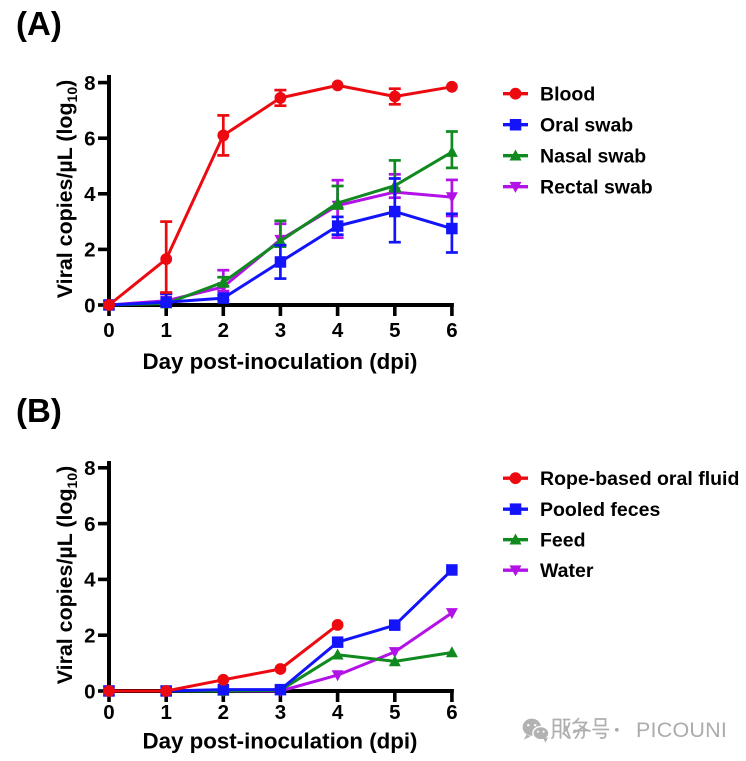 This screenshot has height=761, width=746. Describe the element at coordinates (593, 157) in the screenshot. I see `svg-text: Nasal swab` at that location.